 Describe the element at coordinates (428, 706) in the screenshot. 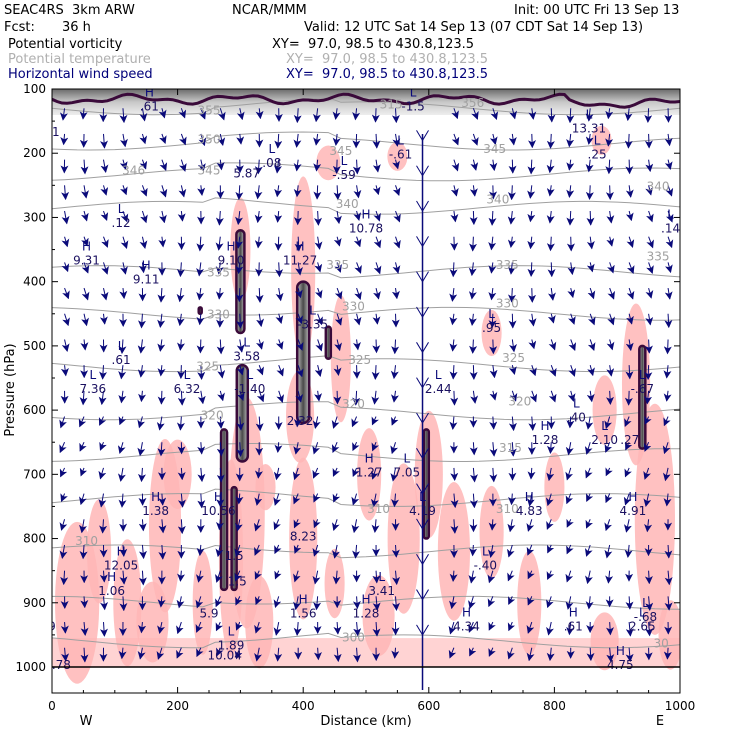

I see `x-tick-label: 600` at that location.